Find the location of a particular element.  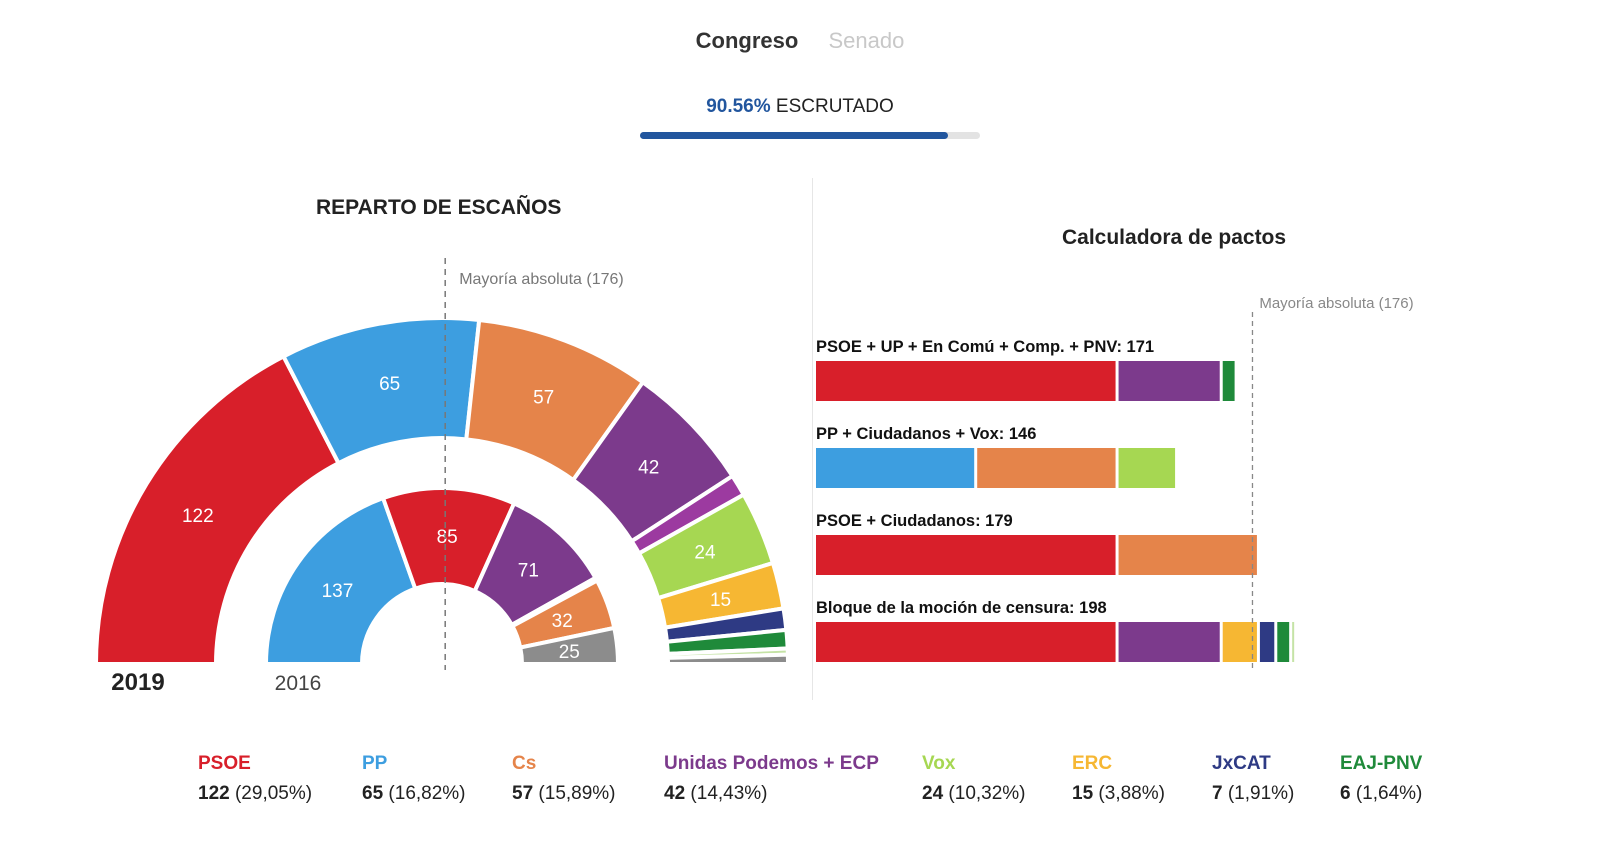

section-divider is located at coordinates (812, 439).